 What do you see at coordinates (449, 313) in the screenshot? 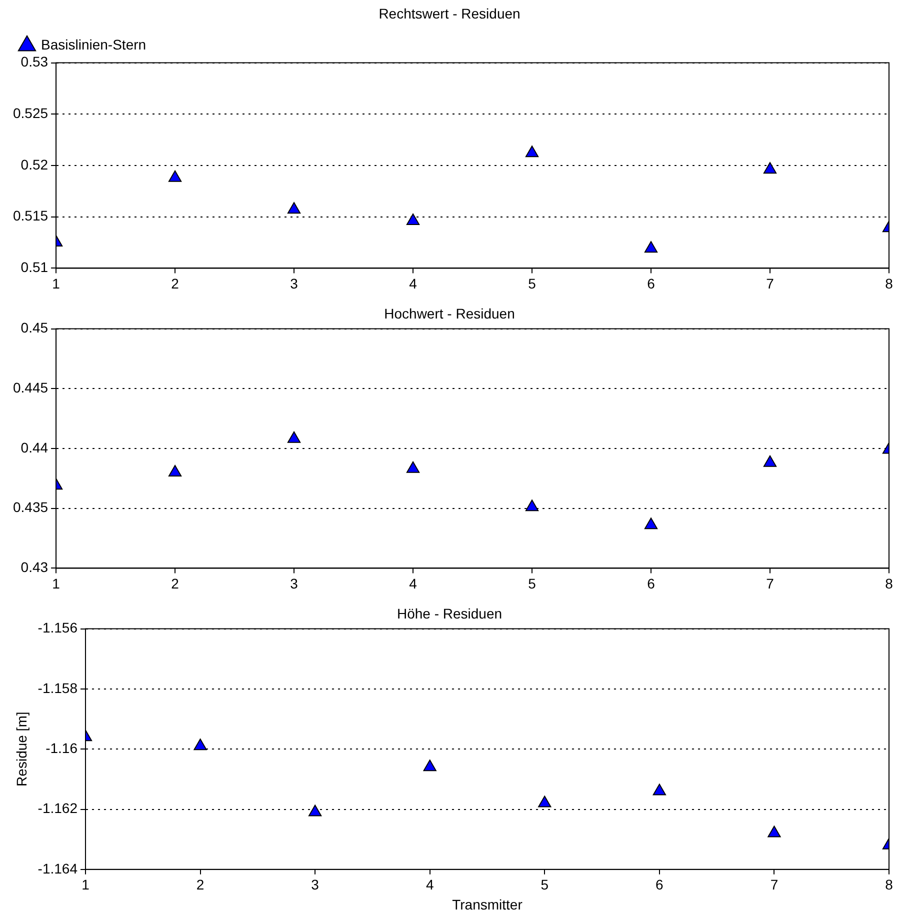
I see `chart-title: Hochwert - Residuen` at bounding box center [449, 313].